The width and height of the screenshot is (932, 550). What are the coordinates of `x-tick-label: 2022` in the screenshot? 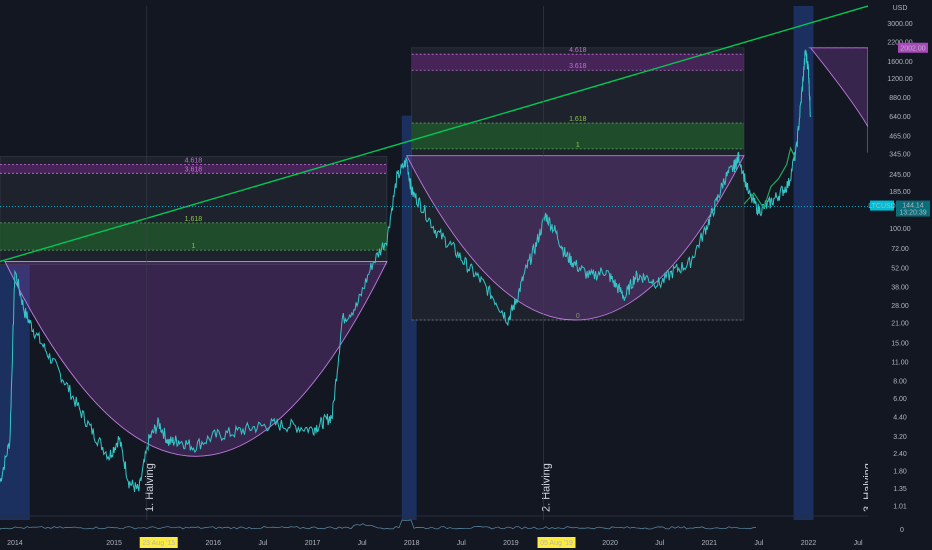 It's located at (809, 543).